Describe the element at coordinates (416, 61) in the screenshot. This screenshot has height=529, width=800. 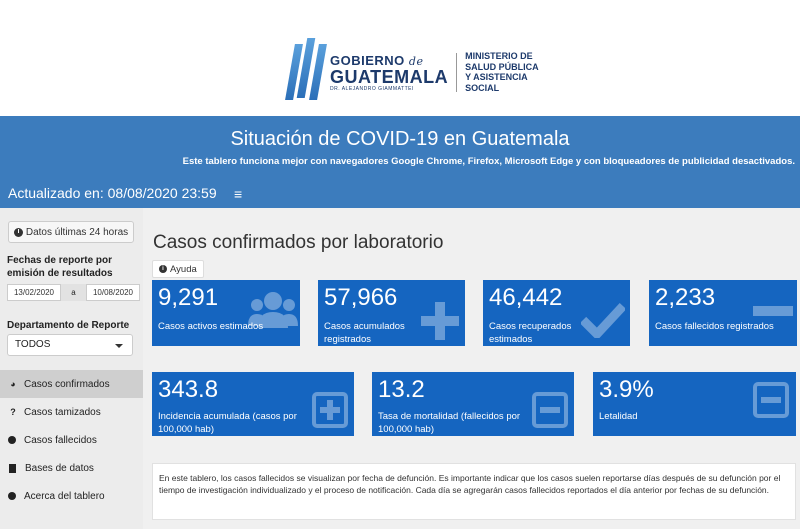
I see `logo-de: de` at that location.